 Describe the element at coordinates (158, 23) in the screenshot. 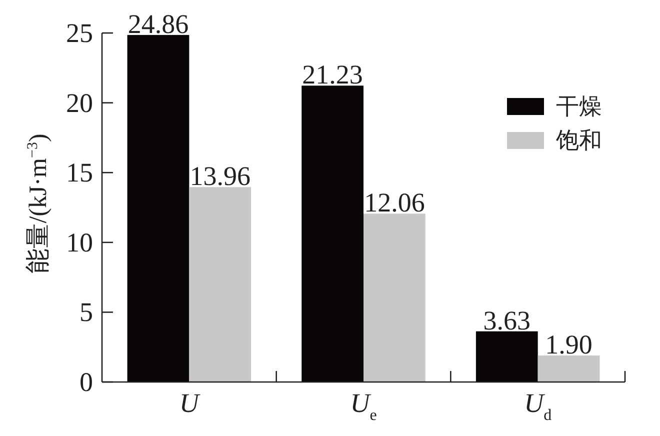

I see `data-label: 24.86` at that location.